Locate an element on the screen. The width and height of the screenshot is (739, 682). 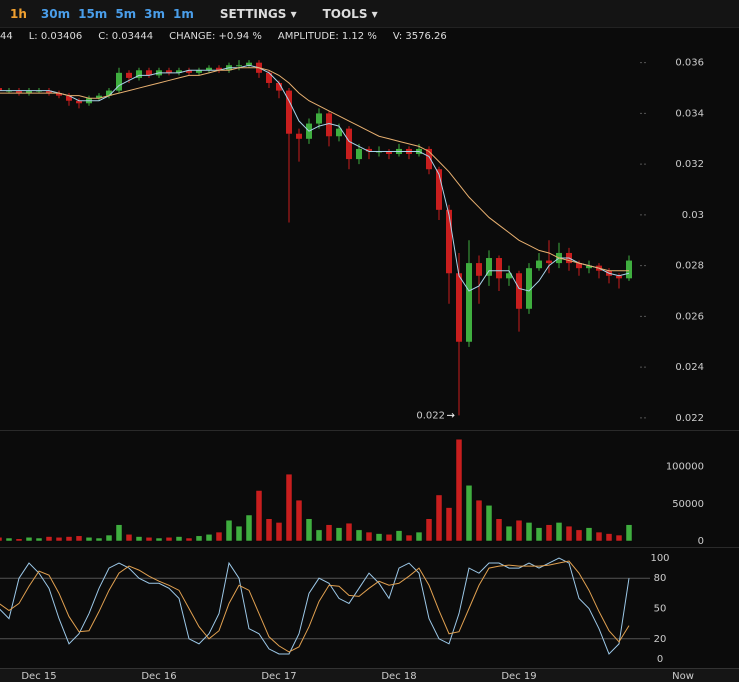
toolbar: 1h 30m 15m 5m 3m 1m SETTINGS ▾ TOOLS ▾ is located at coordinates (369, 14).